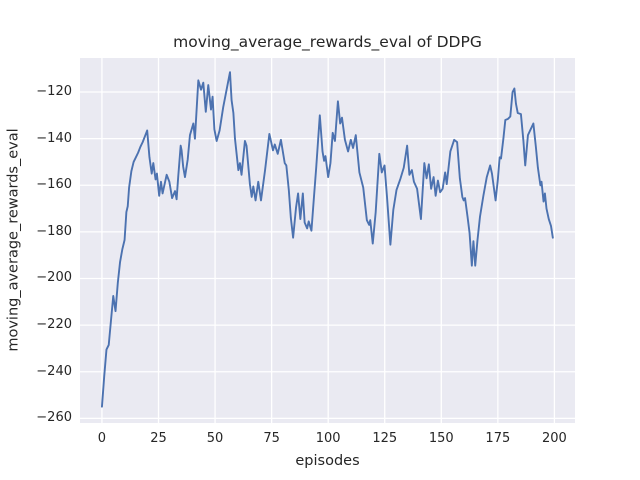 Image resolution: width=640 pixels, height=480 pixels. I want to click on y-tick-label: −240, so click(54, 371).